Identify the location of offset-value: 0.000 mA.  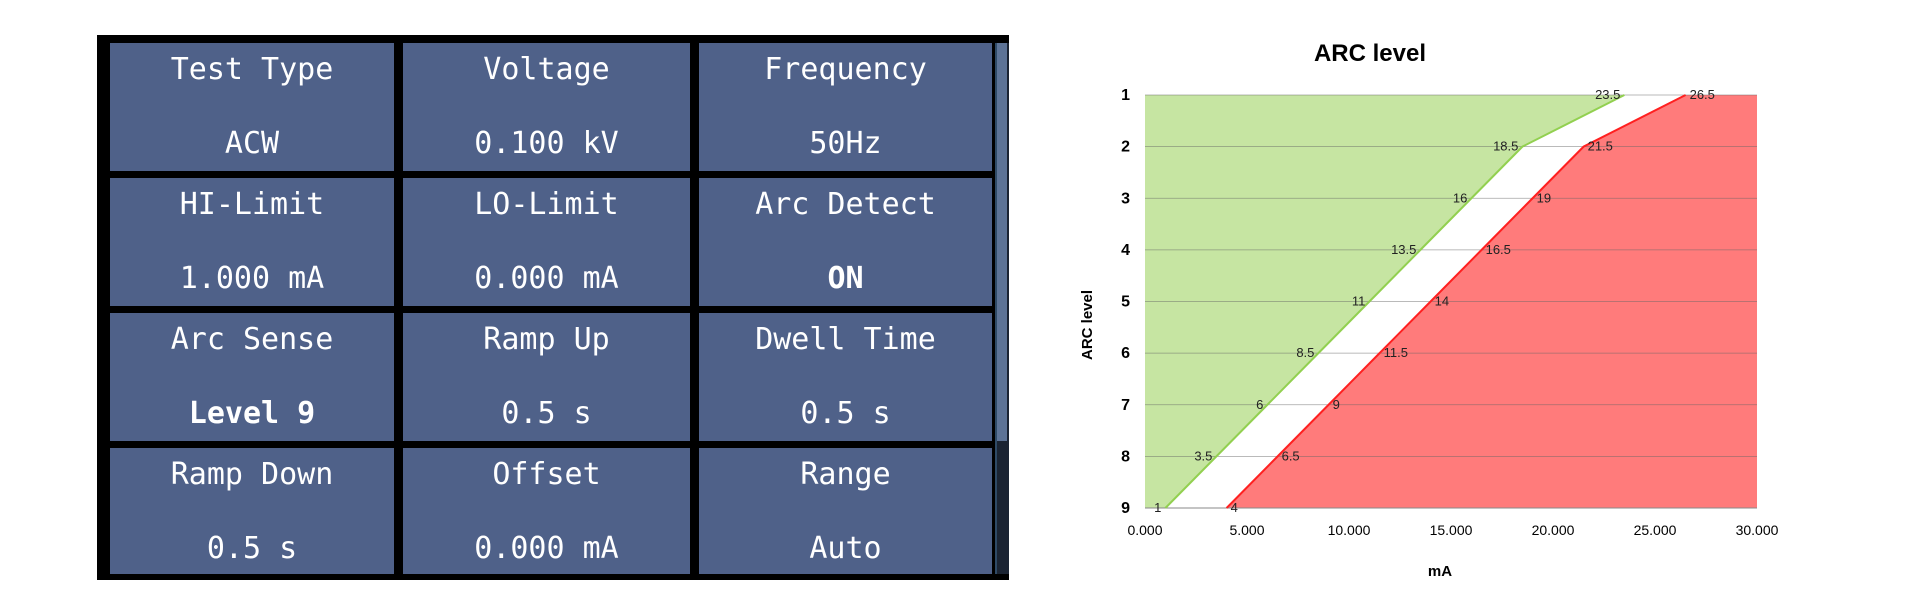
(546, 548).